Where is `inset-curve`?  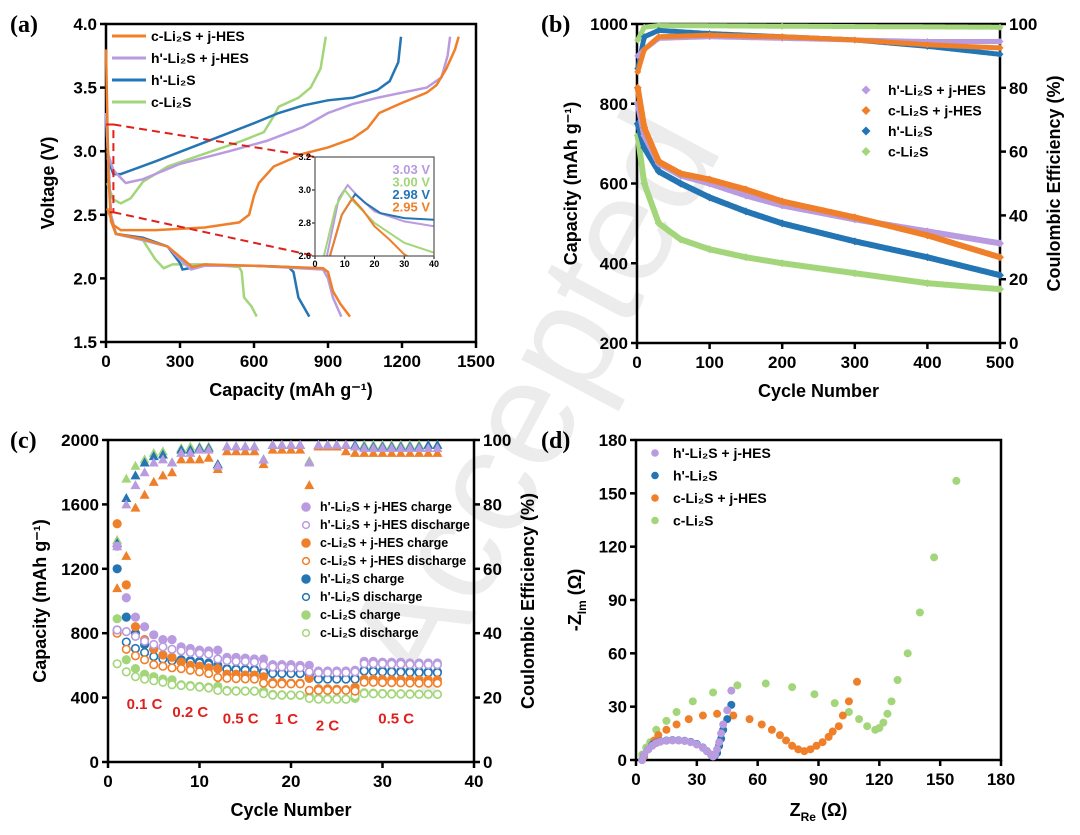 inset-curve is located at coordinates (378, 222).